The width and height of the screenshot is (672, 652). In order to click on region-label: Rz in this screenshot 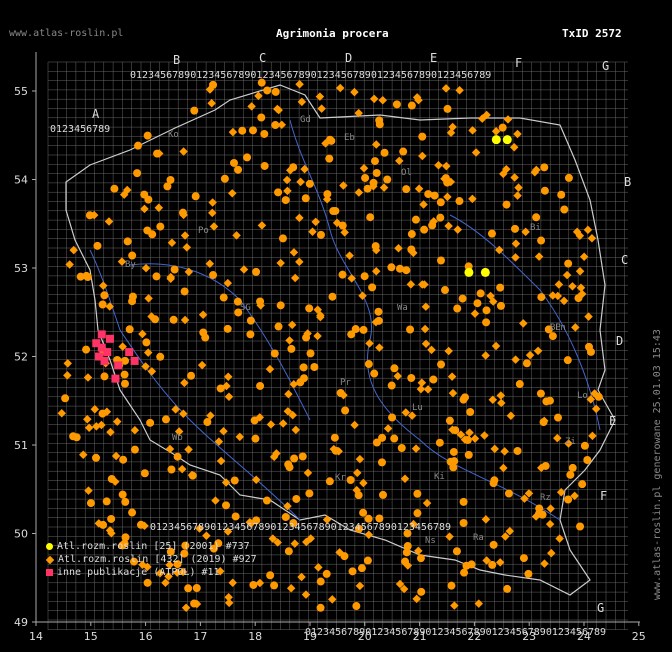, I will do `click(545, 498)`.